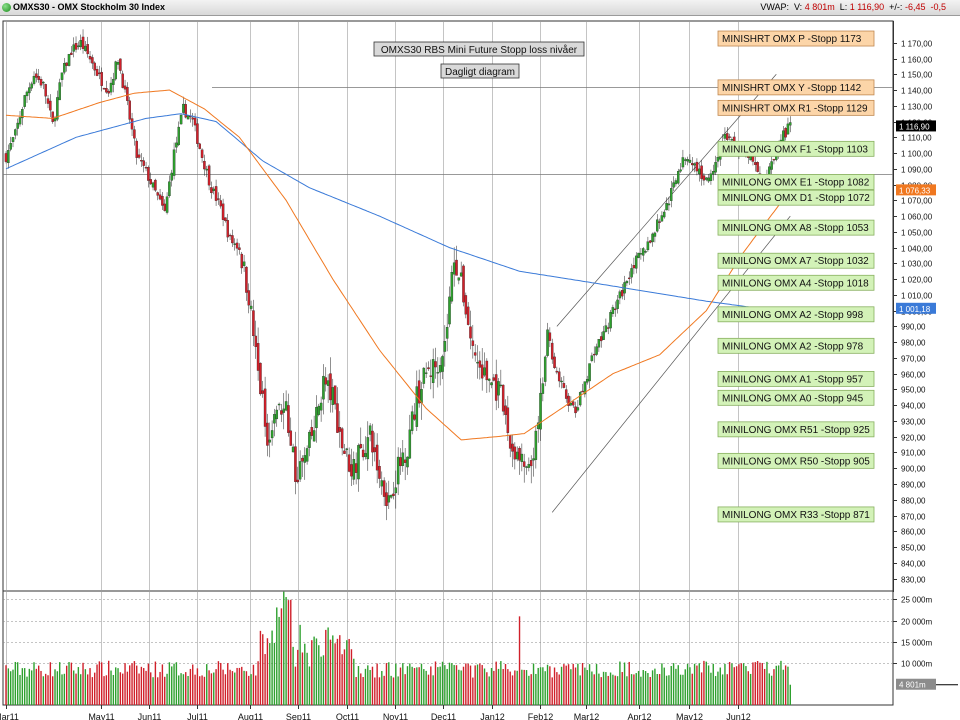 Image resolution: width=960 pixels, height=720 pixels. I want to click on stop-level-label: MINILONG OMX E1 -Stopp 1082, so click(796, 182).